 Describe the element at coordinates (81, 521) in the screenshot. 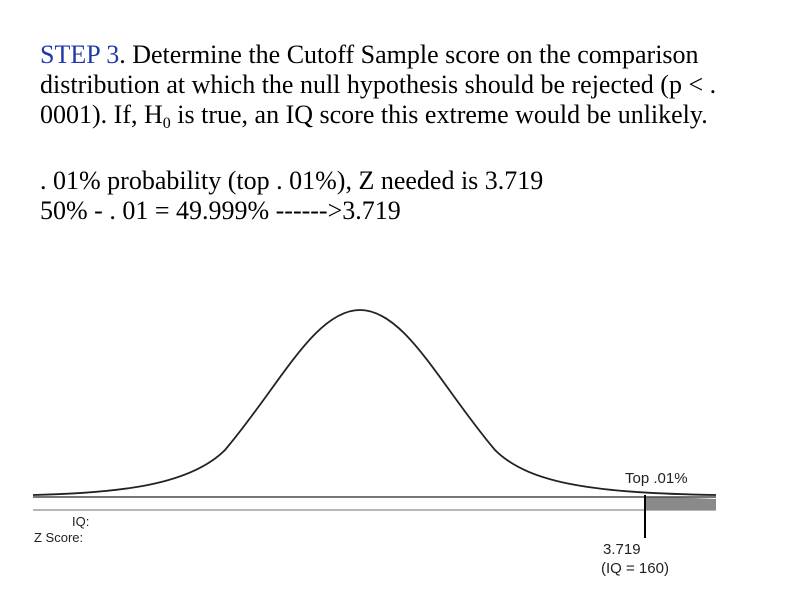

I see `iq-axis-label: IQ:` at that location.